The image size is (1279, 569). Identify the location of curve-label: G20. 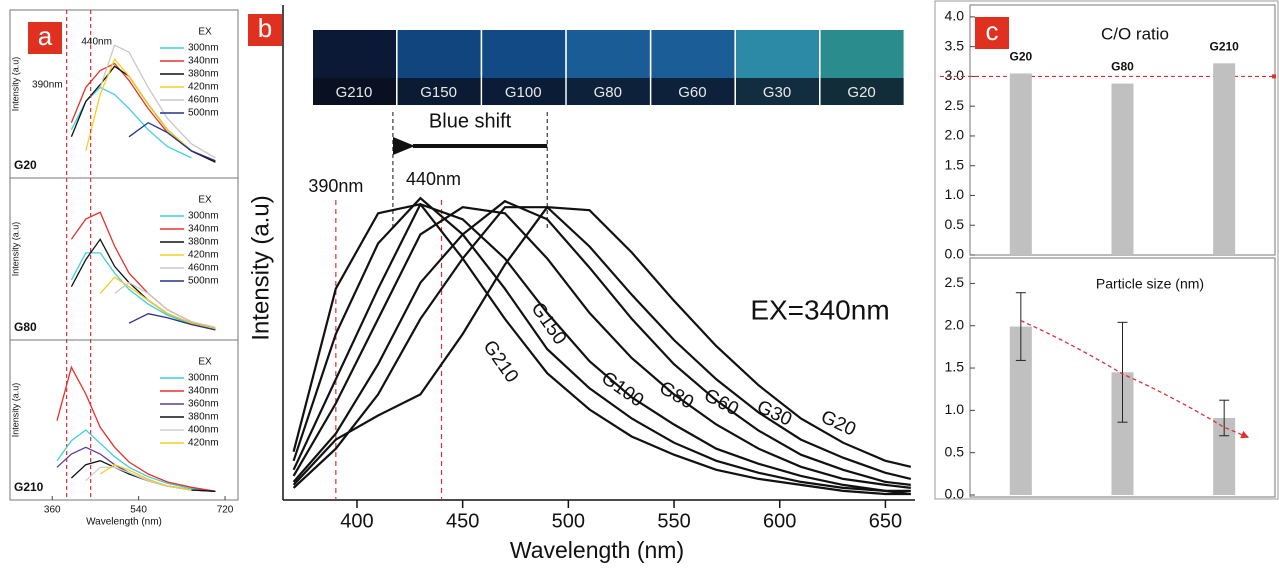
(837, 423).